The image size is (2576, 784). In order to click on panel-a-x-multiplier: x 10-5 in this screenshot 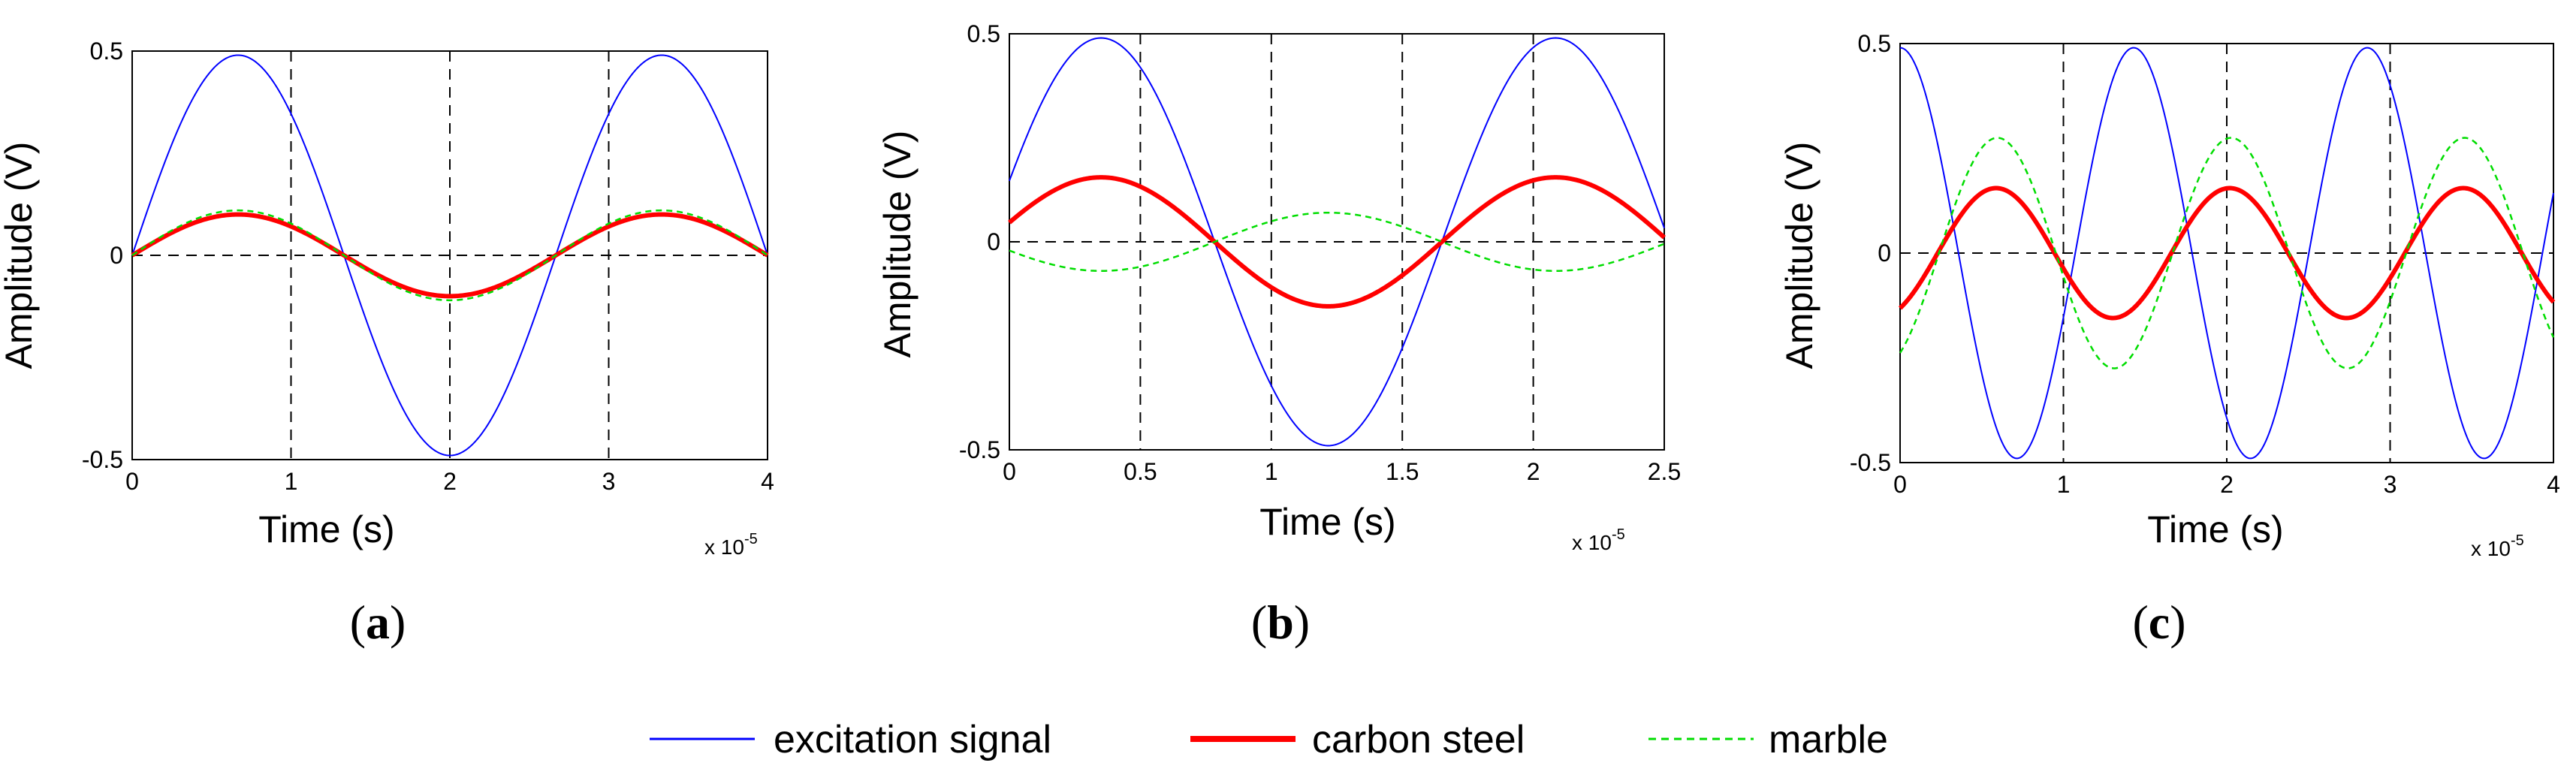, I will do `click(731, 545)`.